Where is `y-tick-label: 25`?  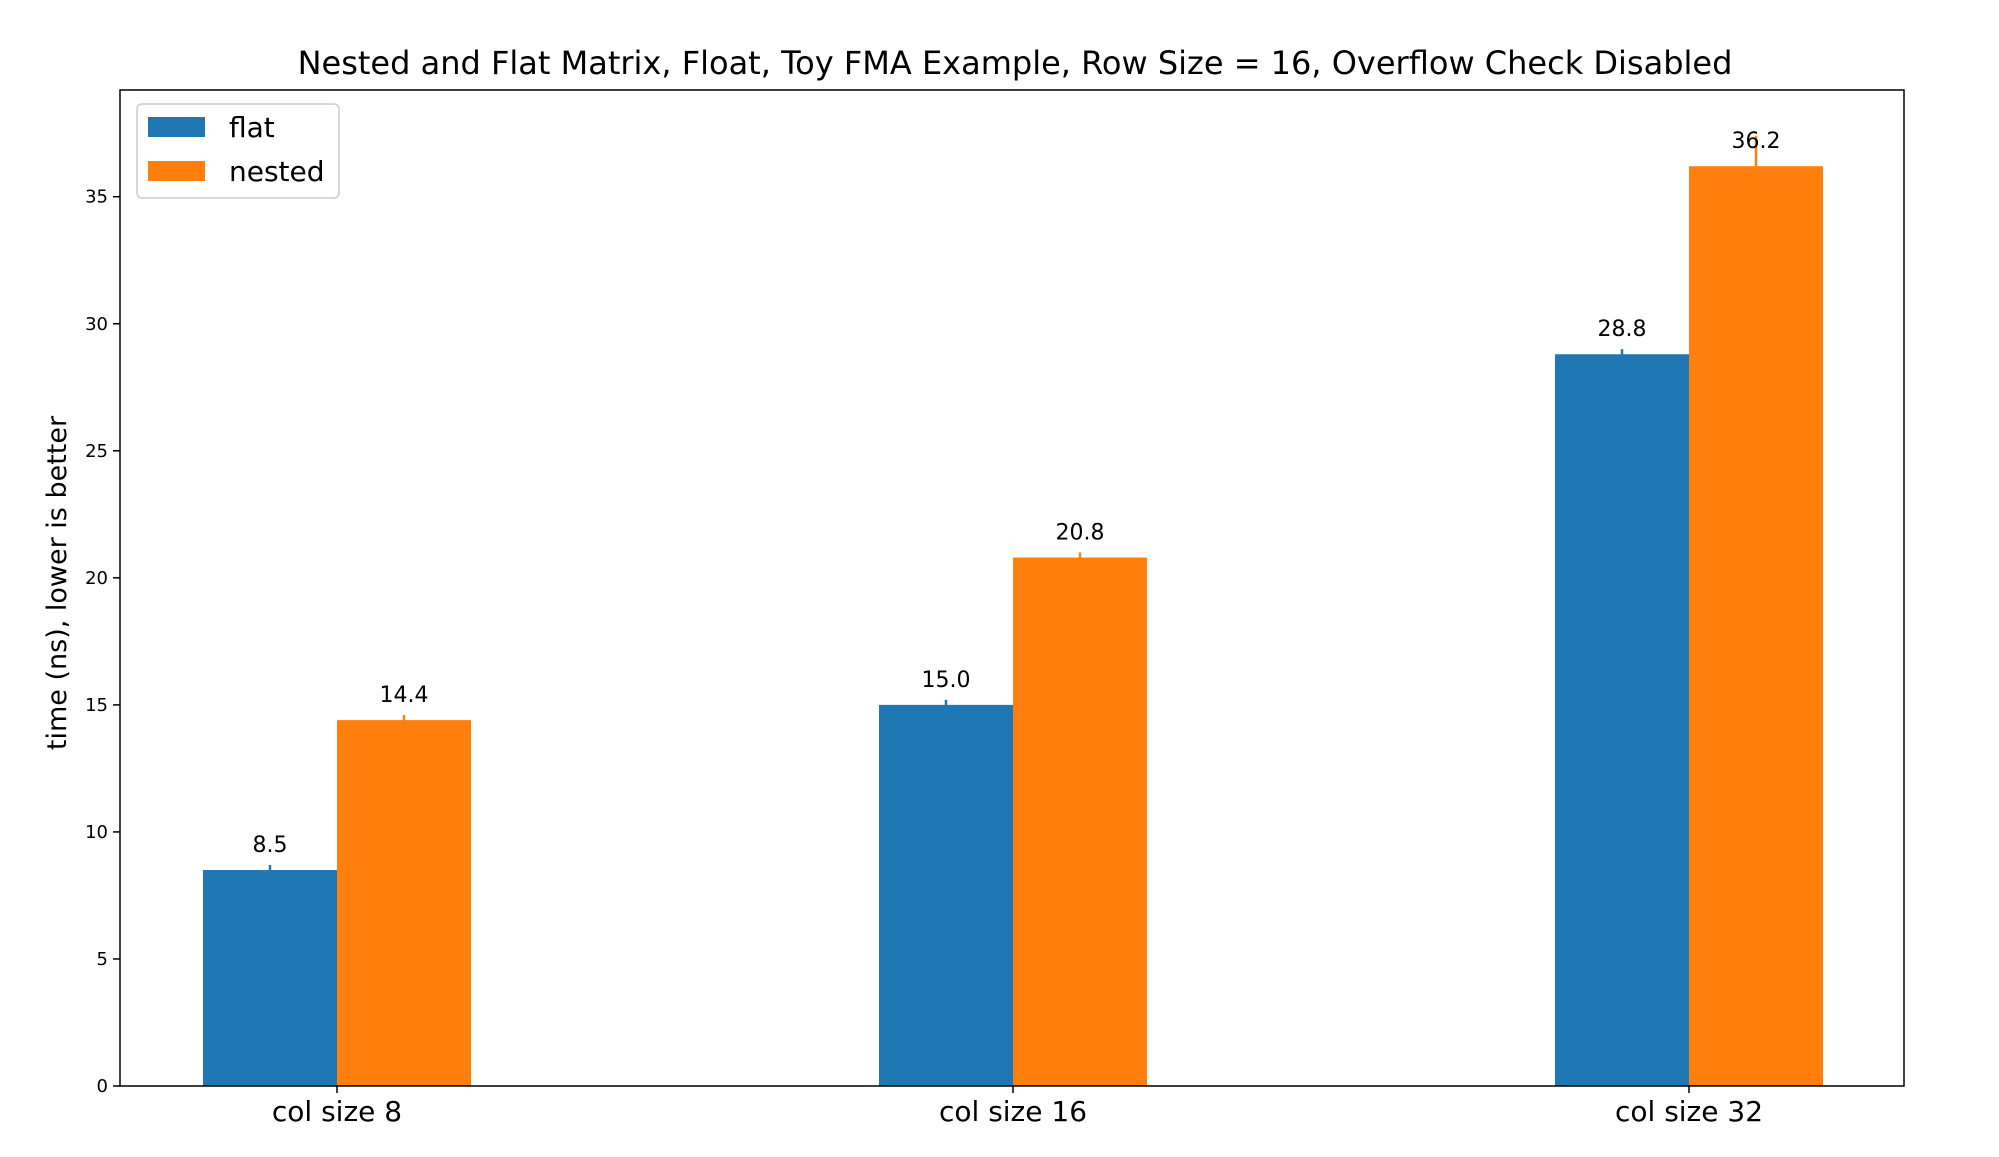
y-tick-label: 25 is located at coordinates (96, 451).